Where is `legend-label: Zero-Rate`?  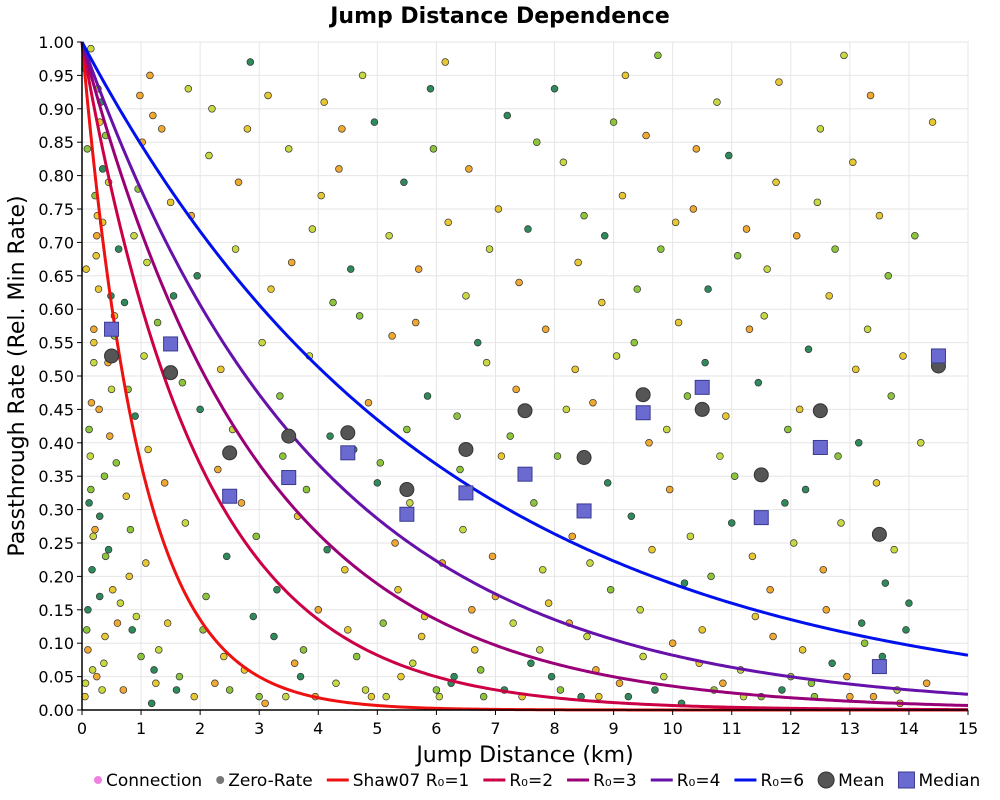
legend-label: Zero-Rate is located at coordinates (270, 781).